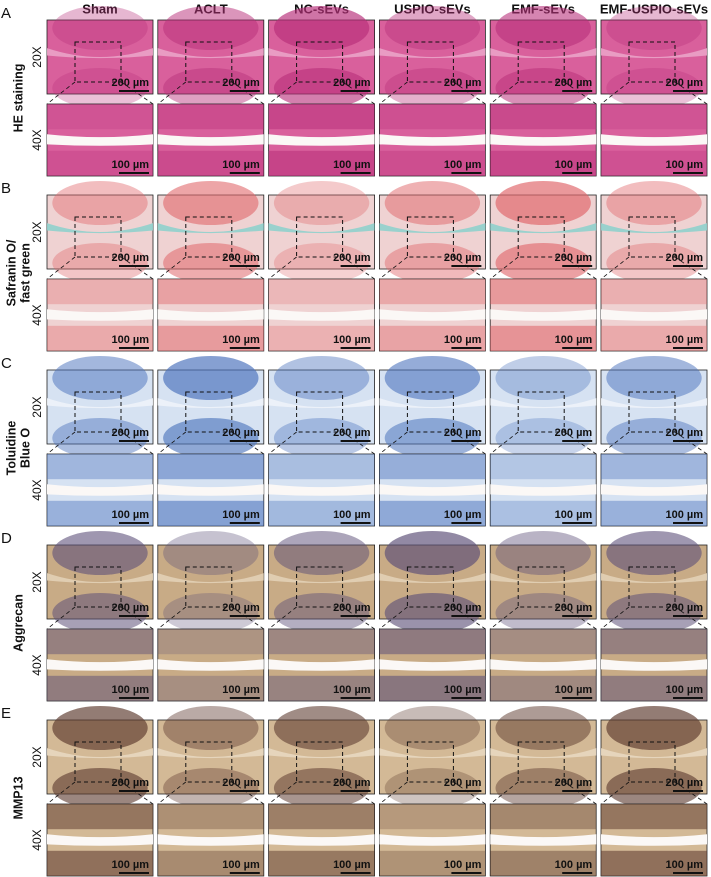 This screenshot has height=877, width=711. What do you see at coordinates (18, 98) in the screenshot?
I see `stain-label: HE staining` at bounding box center [18, 98].